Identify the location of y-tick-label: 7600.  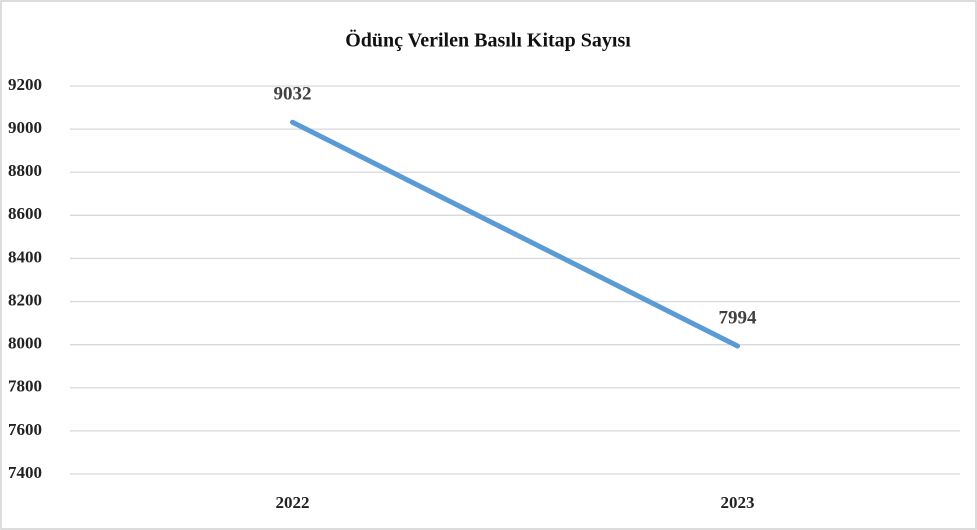
(25, 429).